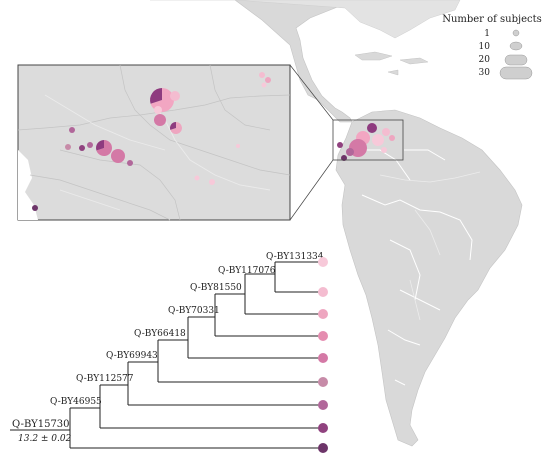  Describe the element at coordinates (485, 47) in the screenshot. I see `legend-label-10: 10` at that location.